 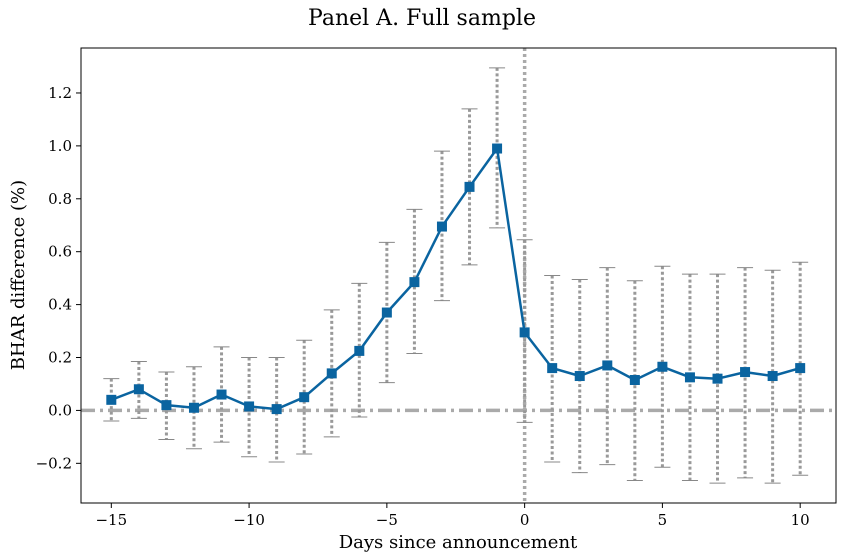 I want to click on y-tick-label: 0.2, so click(x=60, y=358).